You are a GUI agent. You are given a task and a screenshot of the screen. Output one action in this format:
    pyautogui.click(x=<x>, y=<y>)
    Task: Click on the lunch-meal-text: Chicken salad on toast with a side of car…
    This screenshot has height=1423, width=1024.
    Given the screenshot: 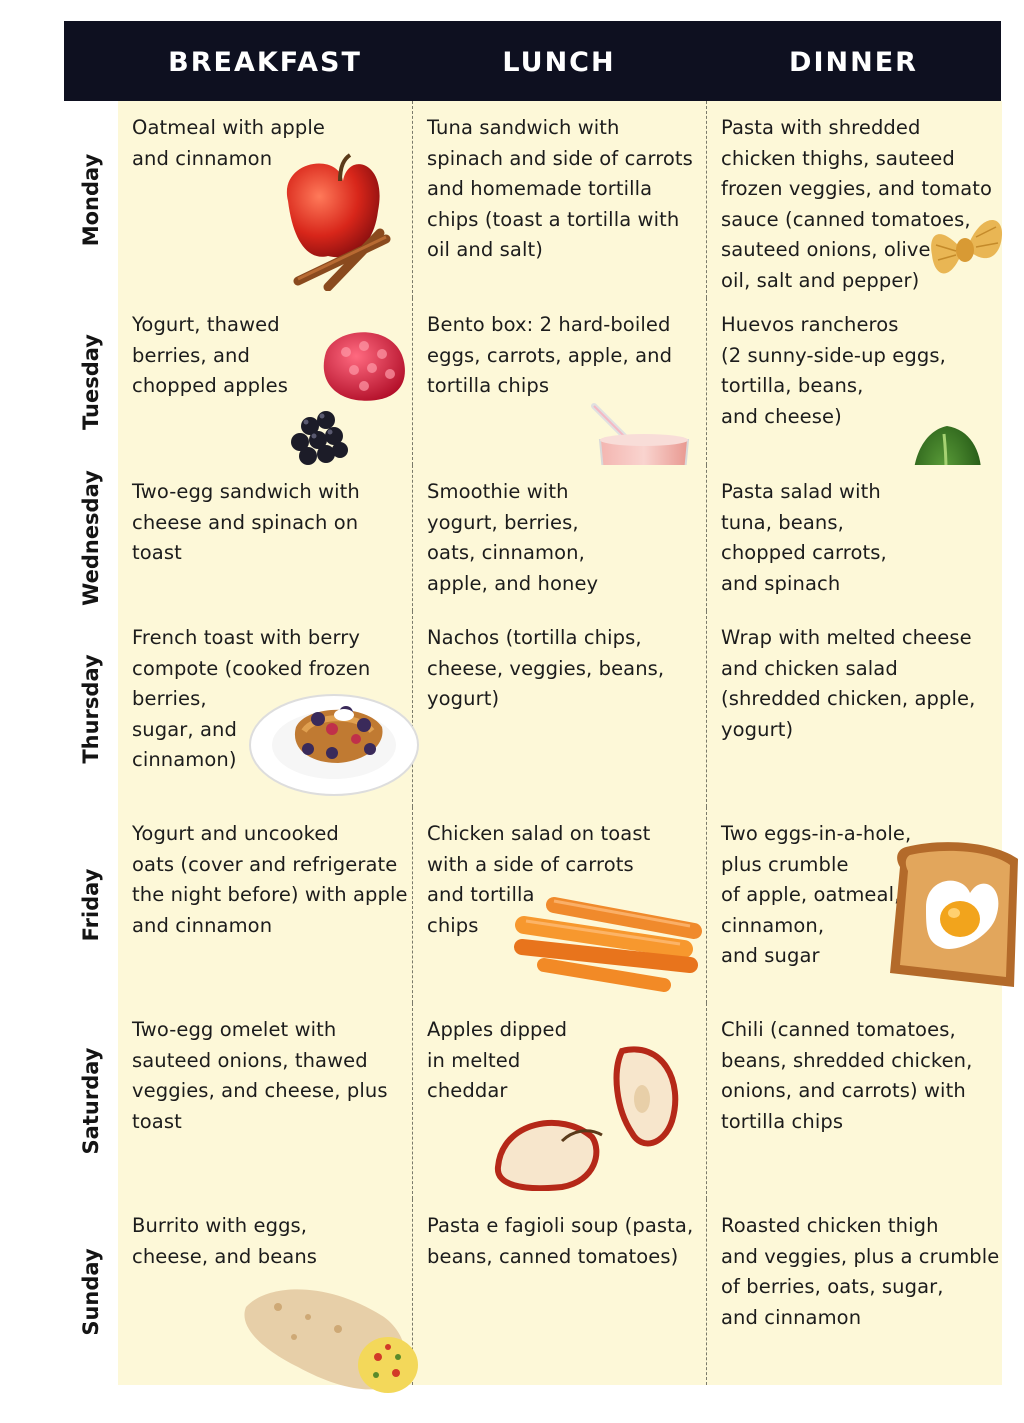 What is the action you would take?
    pyautogui.click(x=539, y=879)
    